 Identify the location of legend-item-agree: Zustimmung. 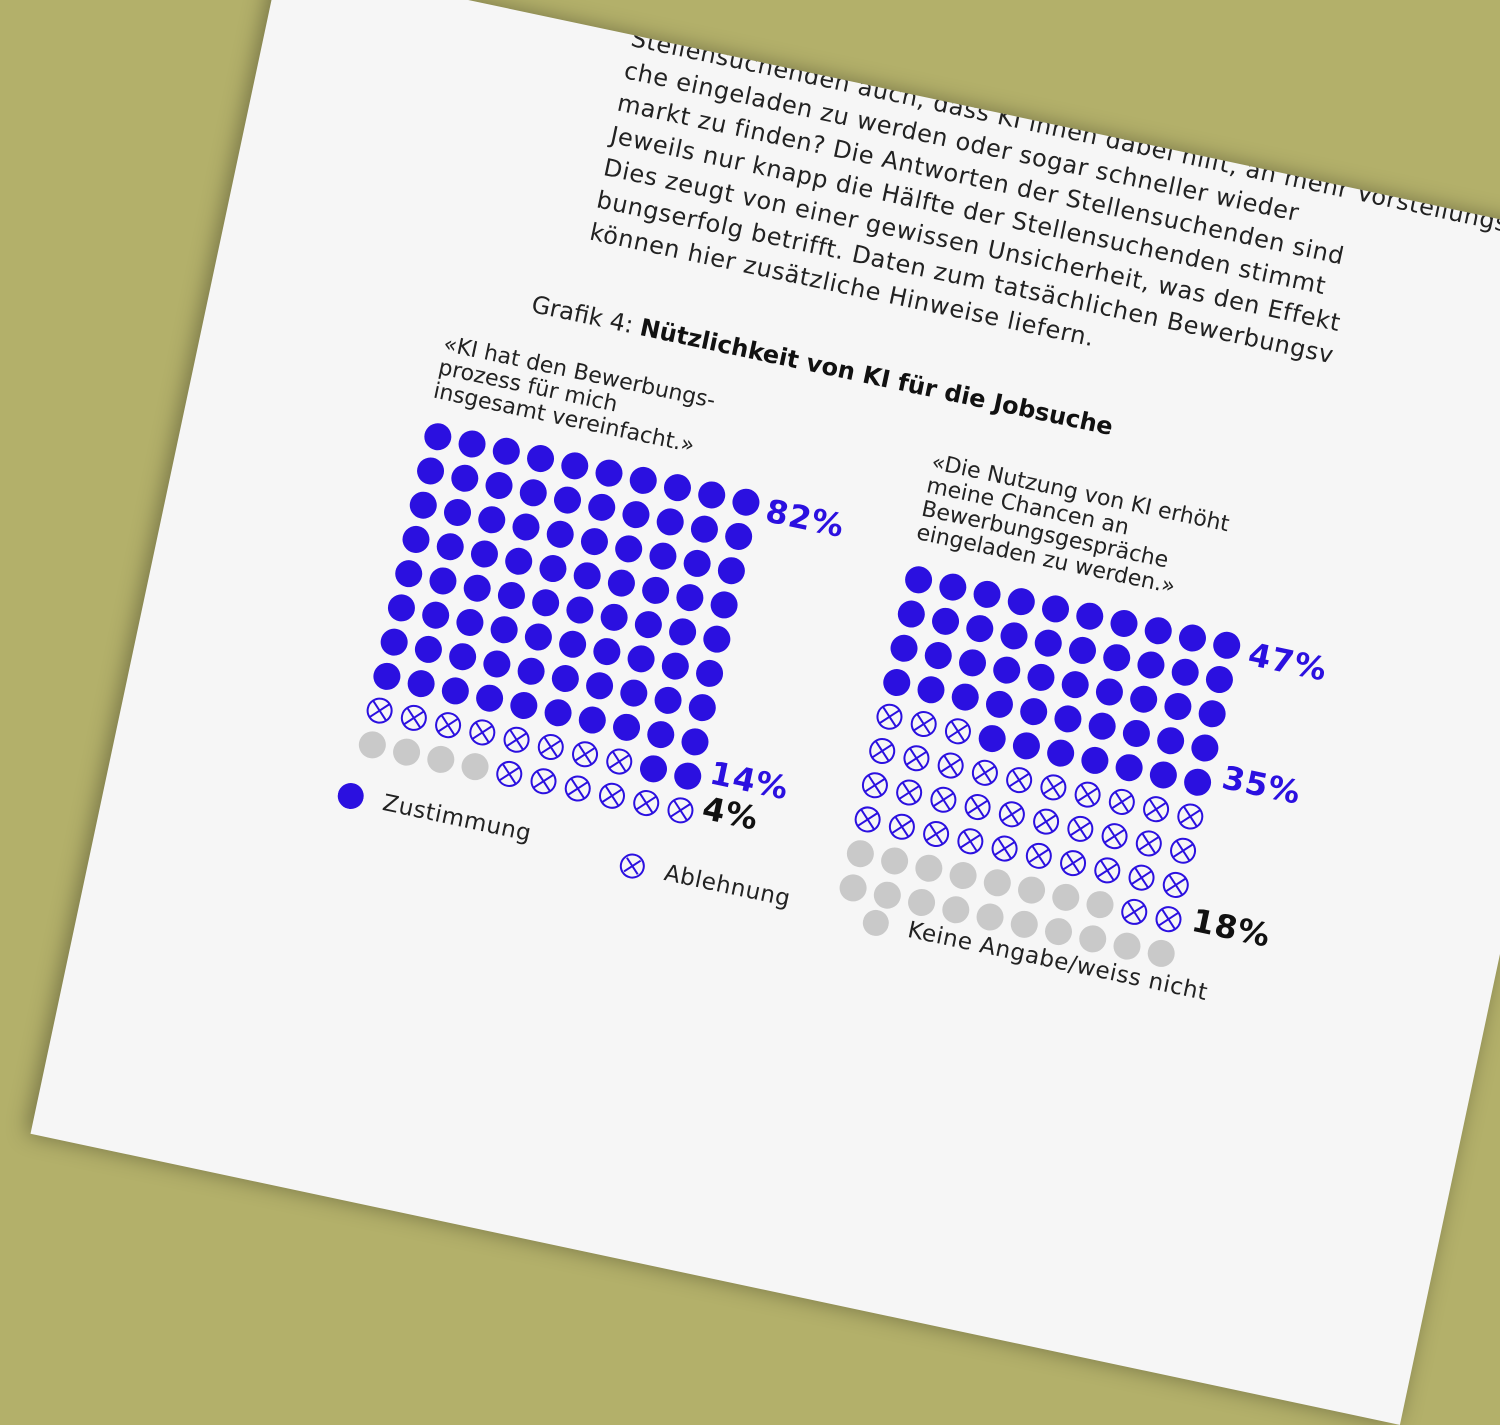
(434, 814).